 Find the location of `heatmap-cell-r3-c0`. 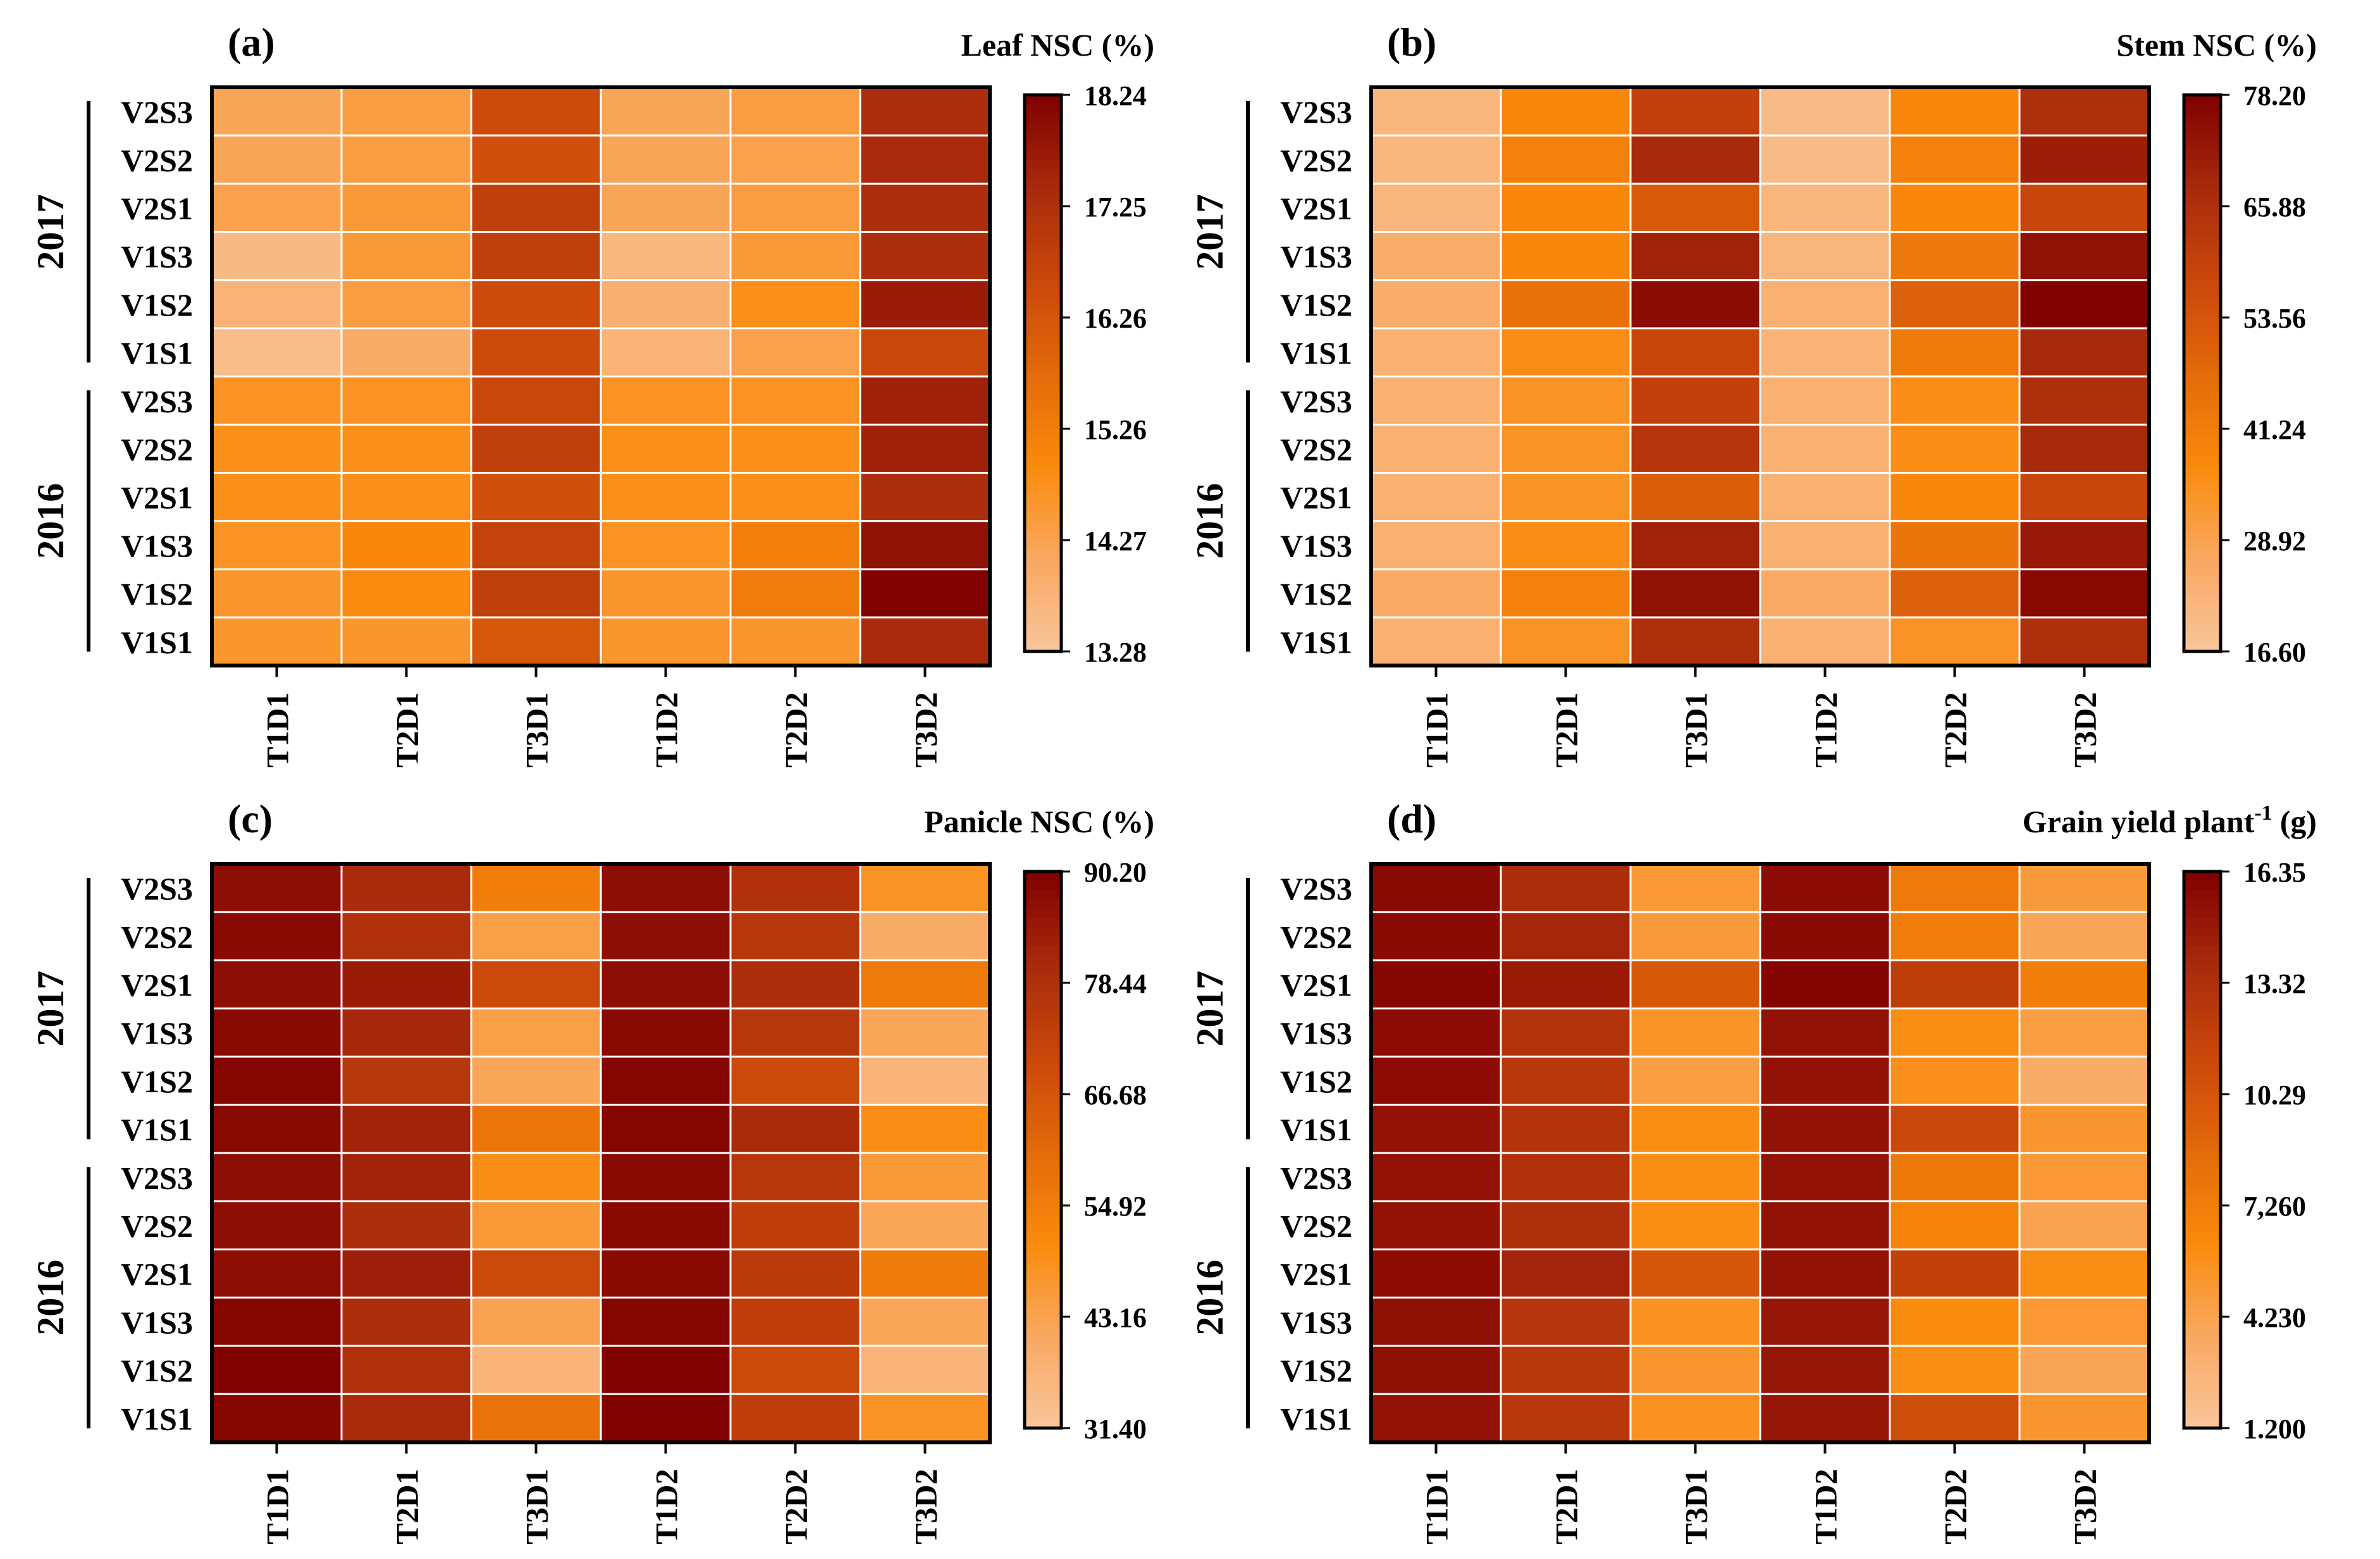

heatmap-cell-r3-c0 is located at coordinates (1436, 256).